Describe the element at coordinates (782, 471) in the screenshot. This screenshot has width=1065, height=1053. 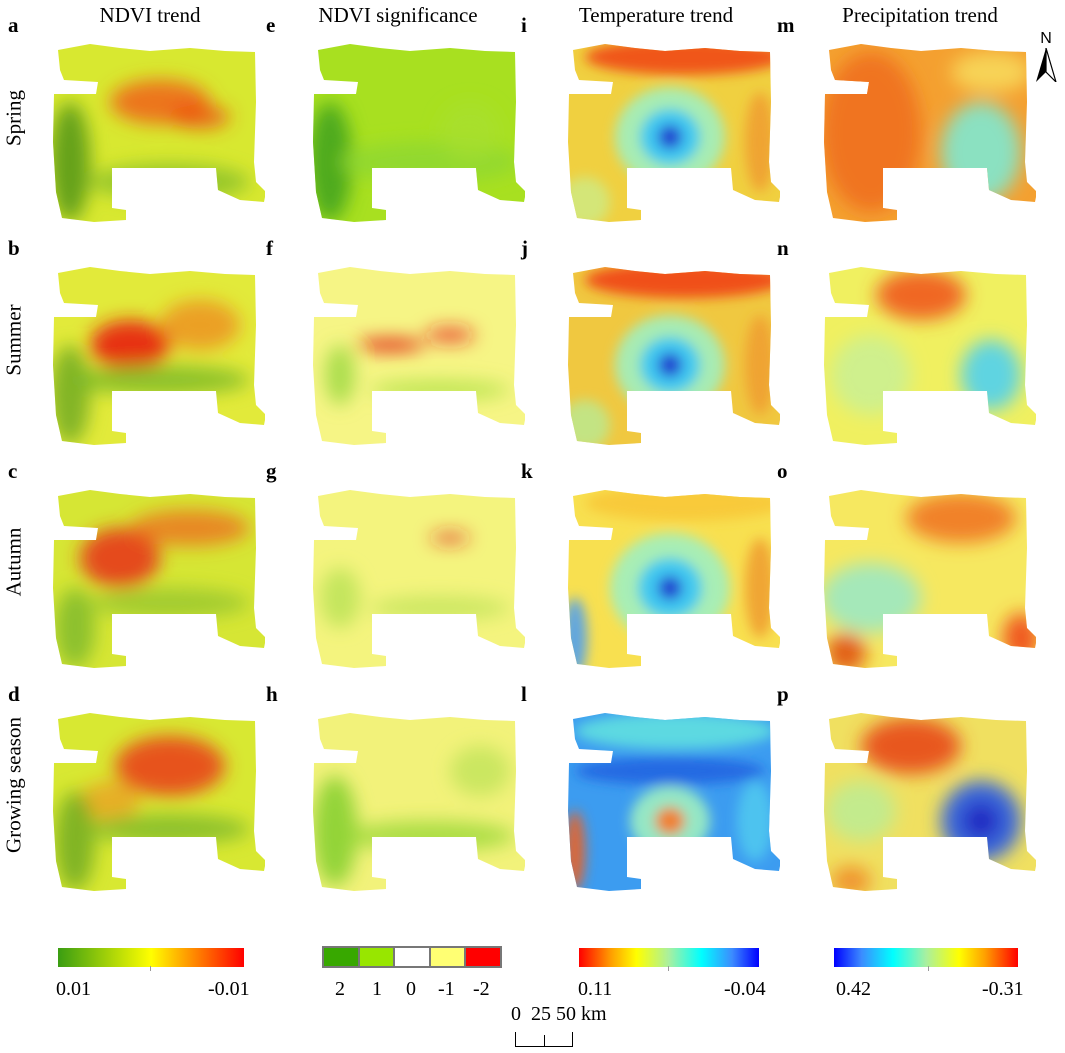
I see `panel-letter: o` at that location.